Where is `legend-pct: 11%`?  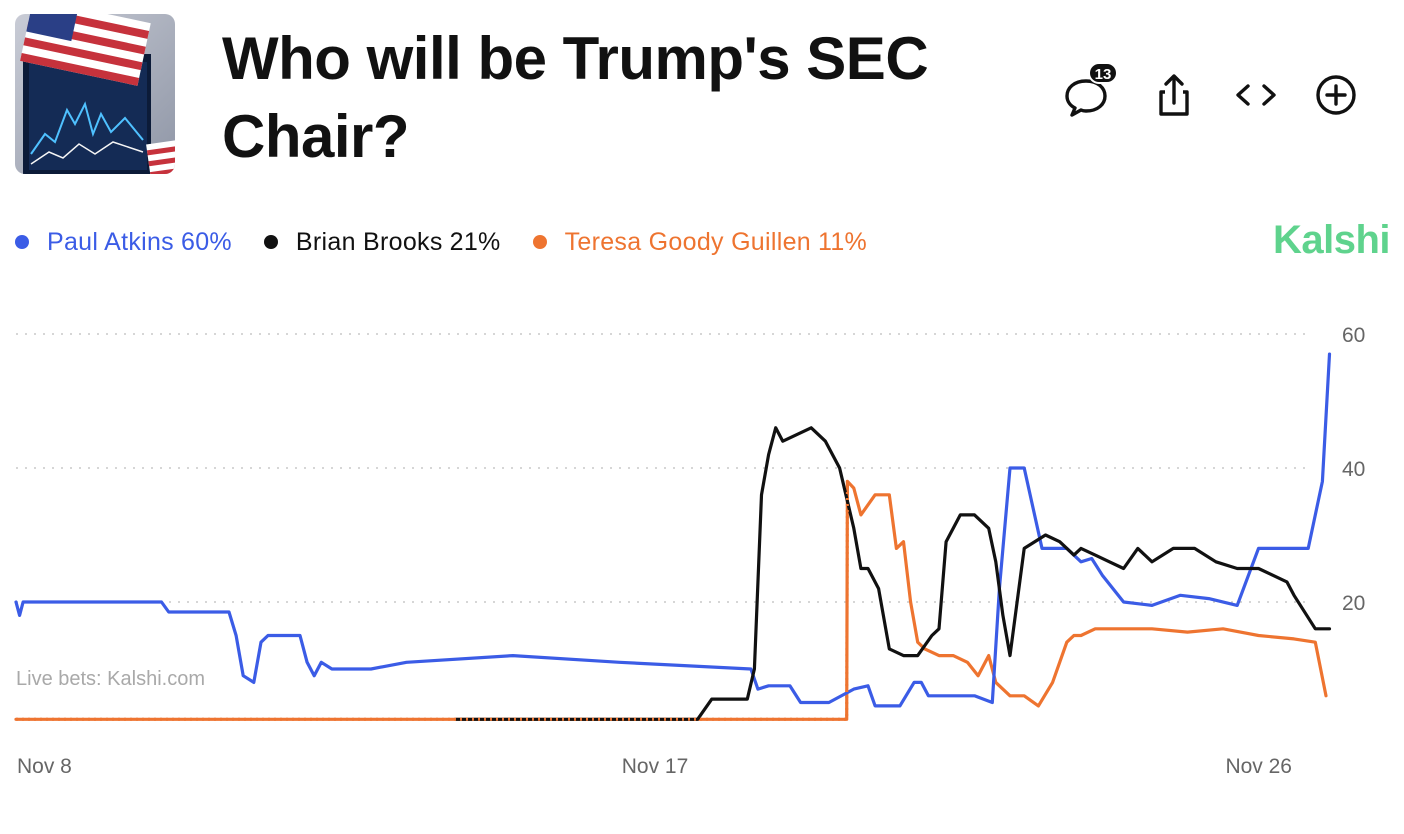 legend-pct: 11% is located at coordinates (842, 241).